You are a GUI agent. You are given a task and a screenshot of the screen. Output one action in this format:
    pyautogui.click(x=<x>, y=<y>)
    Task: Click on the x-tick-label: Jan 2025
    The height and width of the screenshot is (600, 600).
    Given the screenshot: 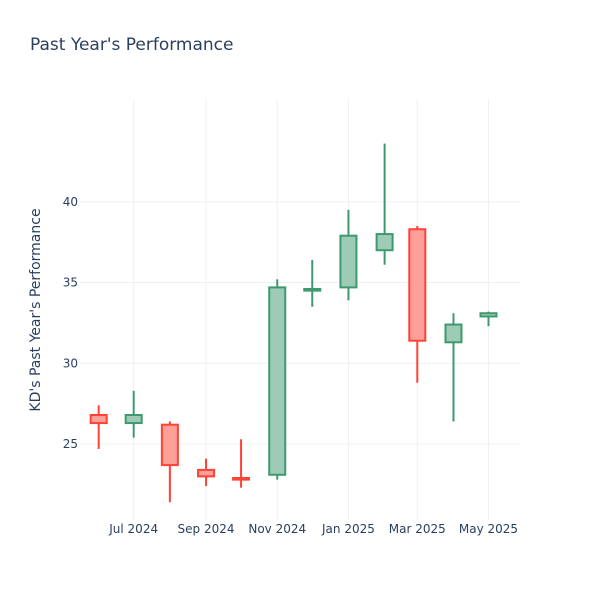 What is the action you would take?
    pyautogui.click(x=348, y=529)
    